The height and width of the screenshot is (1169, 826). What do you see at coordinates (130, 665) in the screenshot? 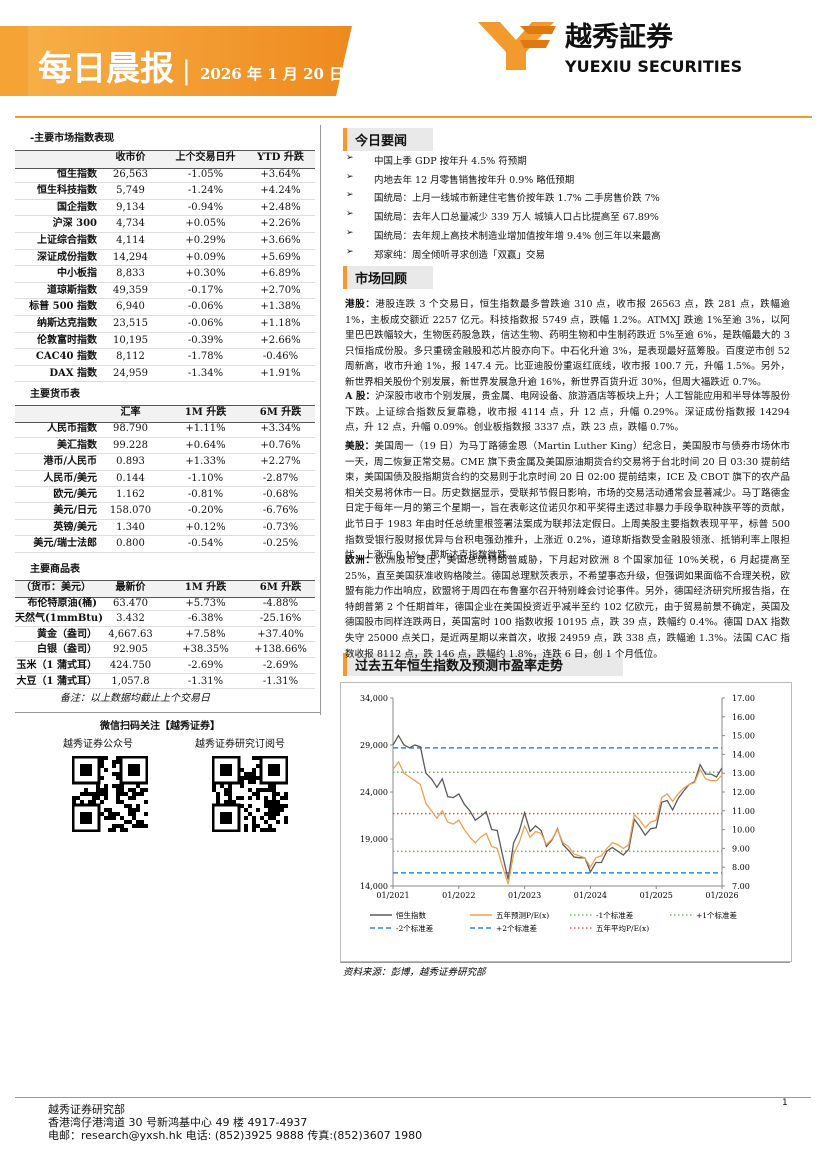
I see `table-cell: 424.750` at bounding box center [130, 665].